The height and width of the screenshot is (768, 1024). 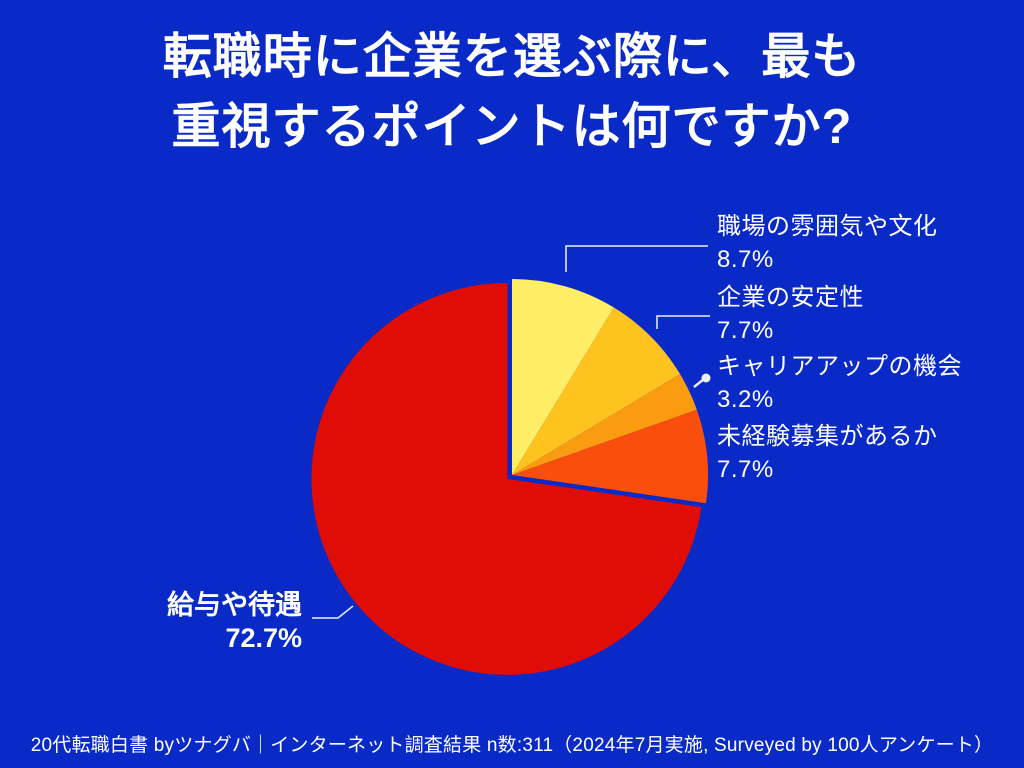 What do you see at coordinates (333, 612) in the screenshot?
I see `leader-line-salary` at bounding box center [333, 612].